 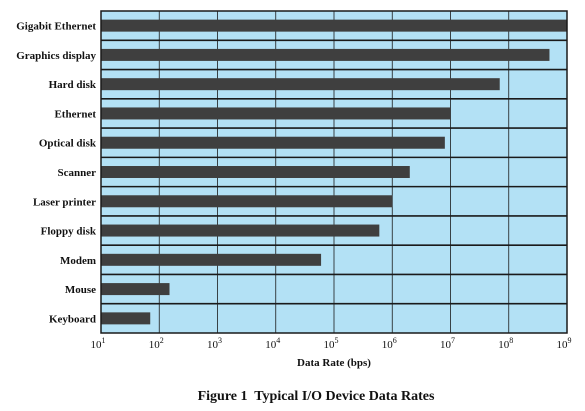 I want to click on x-tick-label: 10⁷, so click(x=447, y=343).